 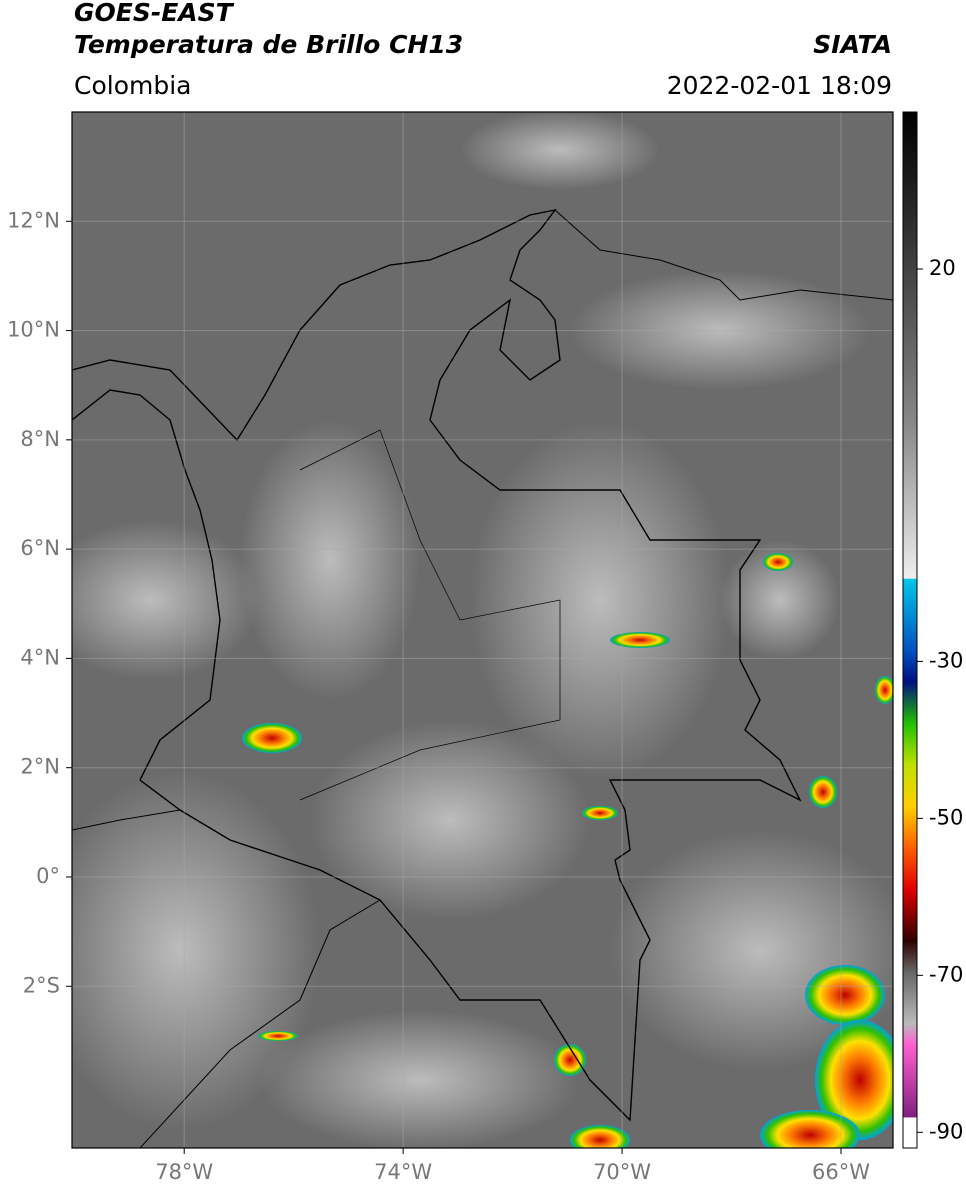 What do you see at coordinates (40, 767) in the screenshot?
I see `lat-tick-label: 2°N` at bounding box center [40, 767].